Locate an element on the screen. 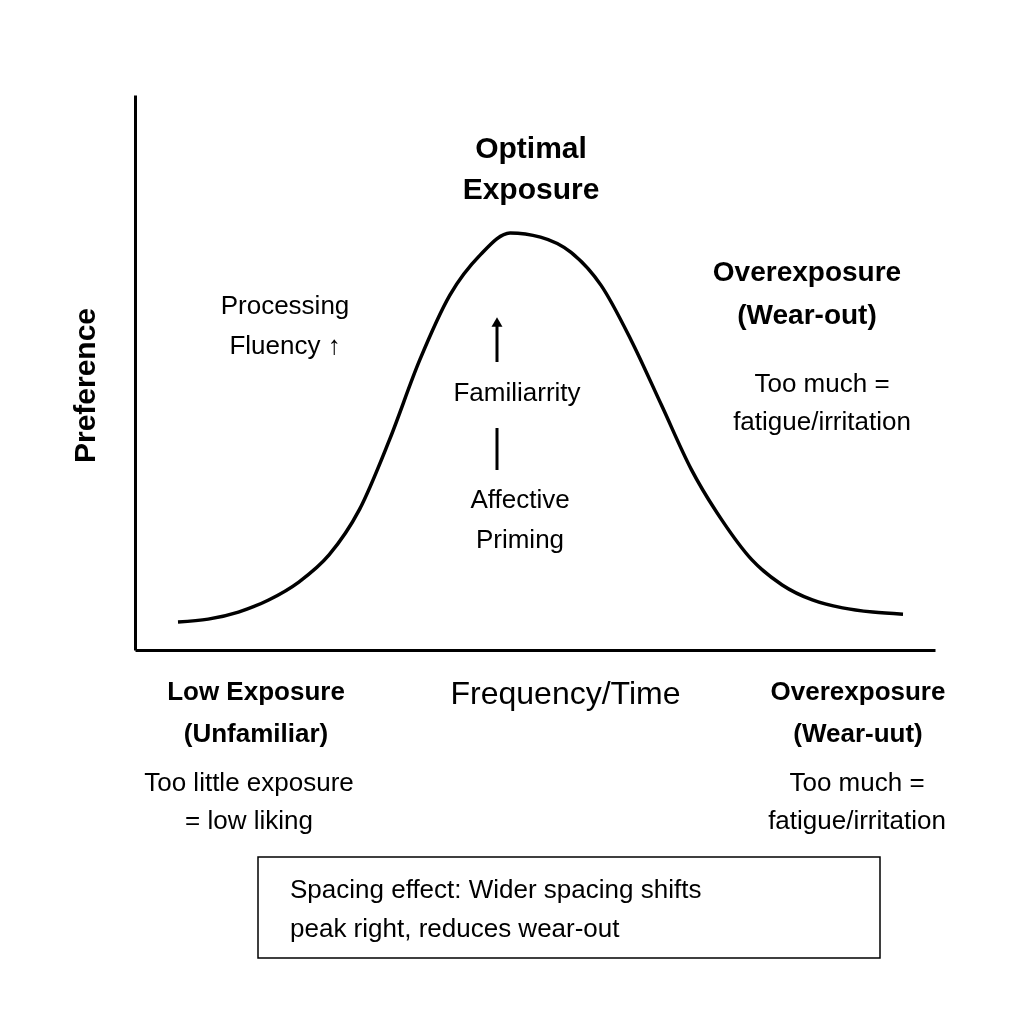 This screenshot has height=1024, width=1024. text: Spacing effect: Wider spacing shifts peak right, reduces wear-out is located at coordinates (496, 909).